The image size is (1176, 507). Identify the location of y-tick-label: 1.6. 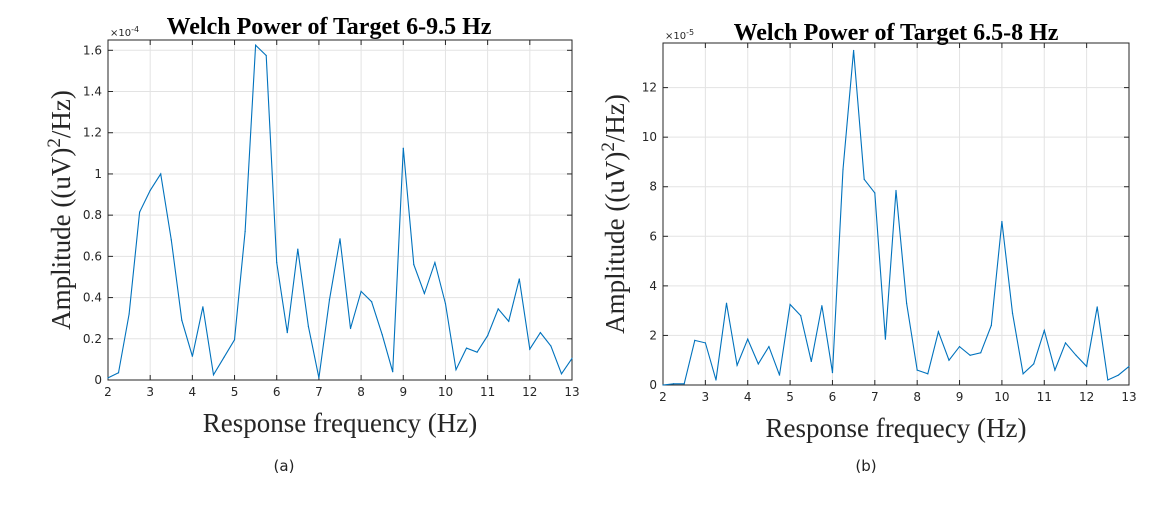
(92, 50).